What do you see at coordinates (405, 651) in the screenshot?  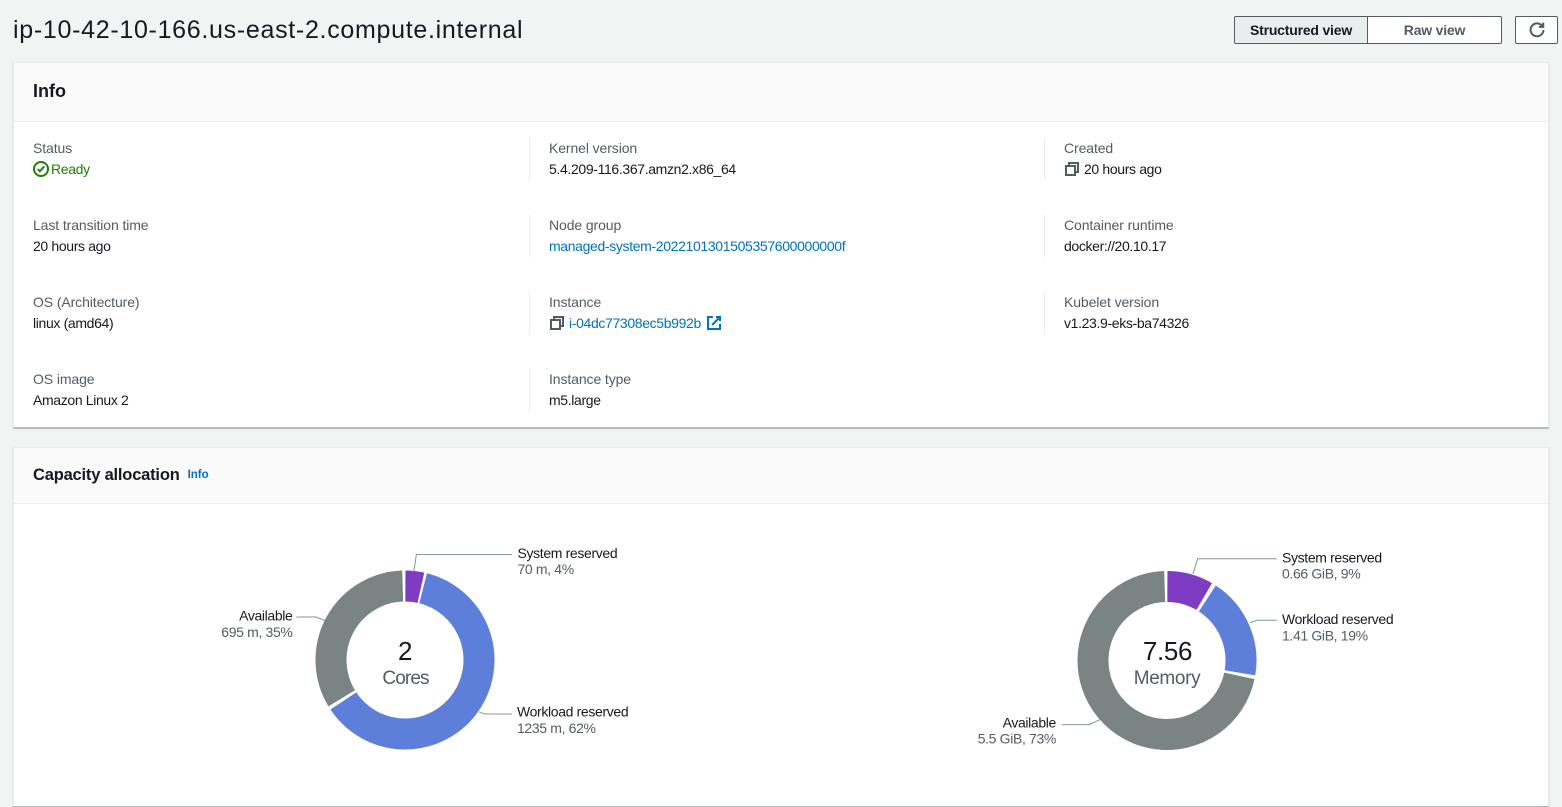 I see `svg-text: 2` at bounding box center [405, 651].